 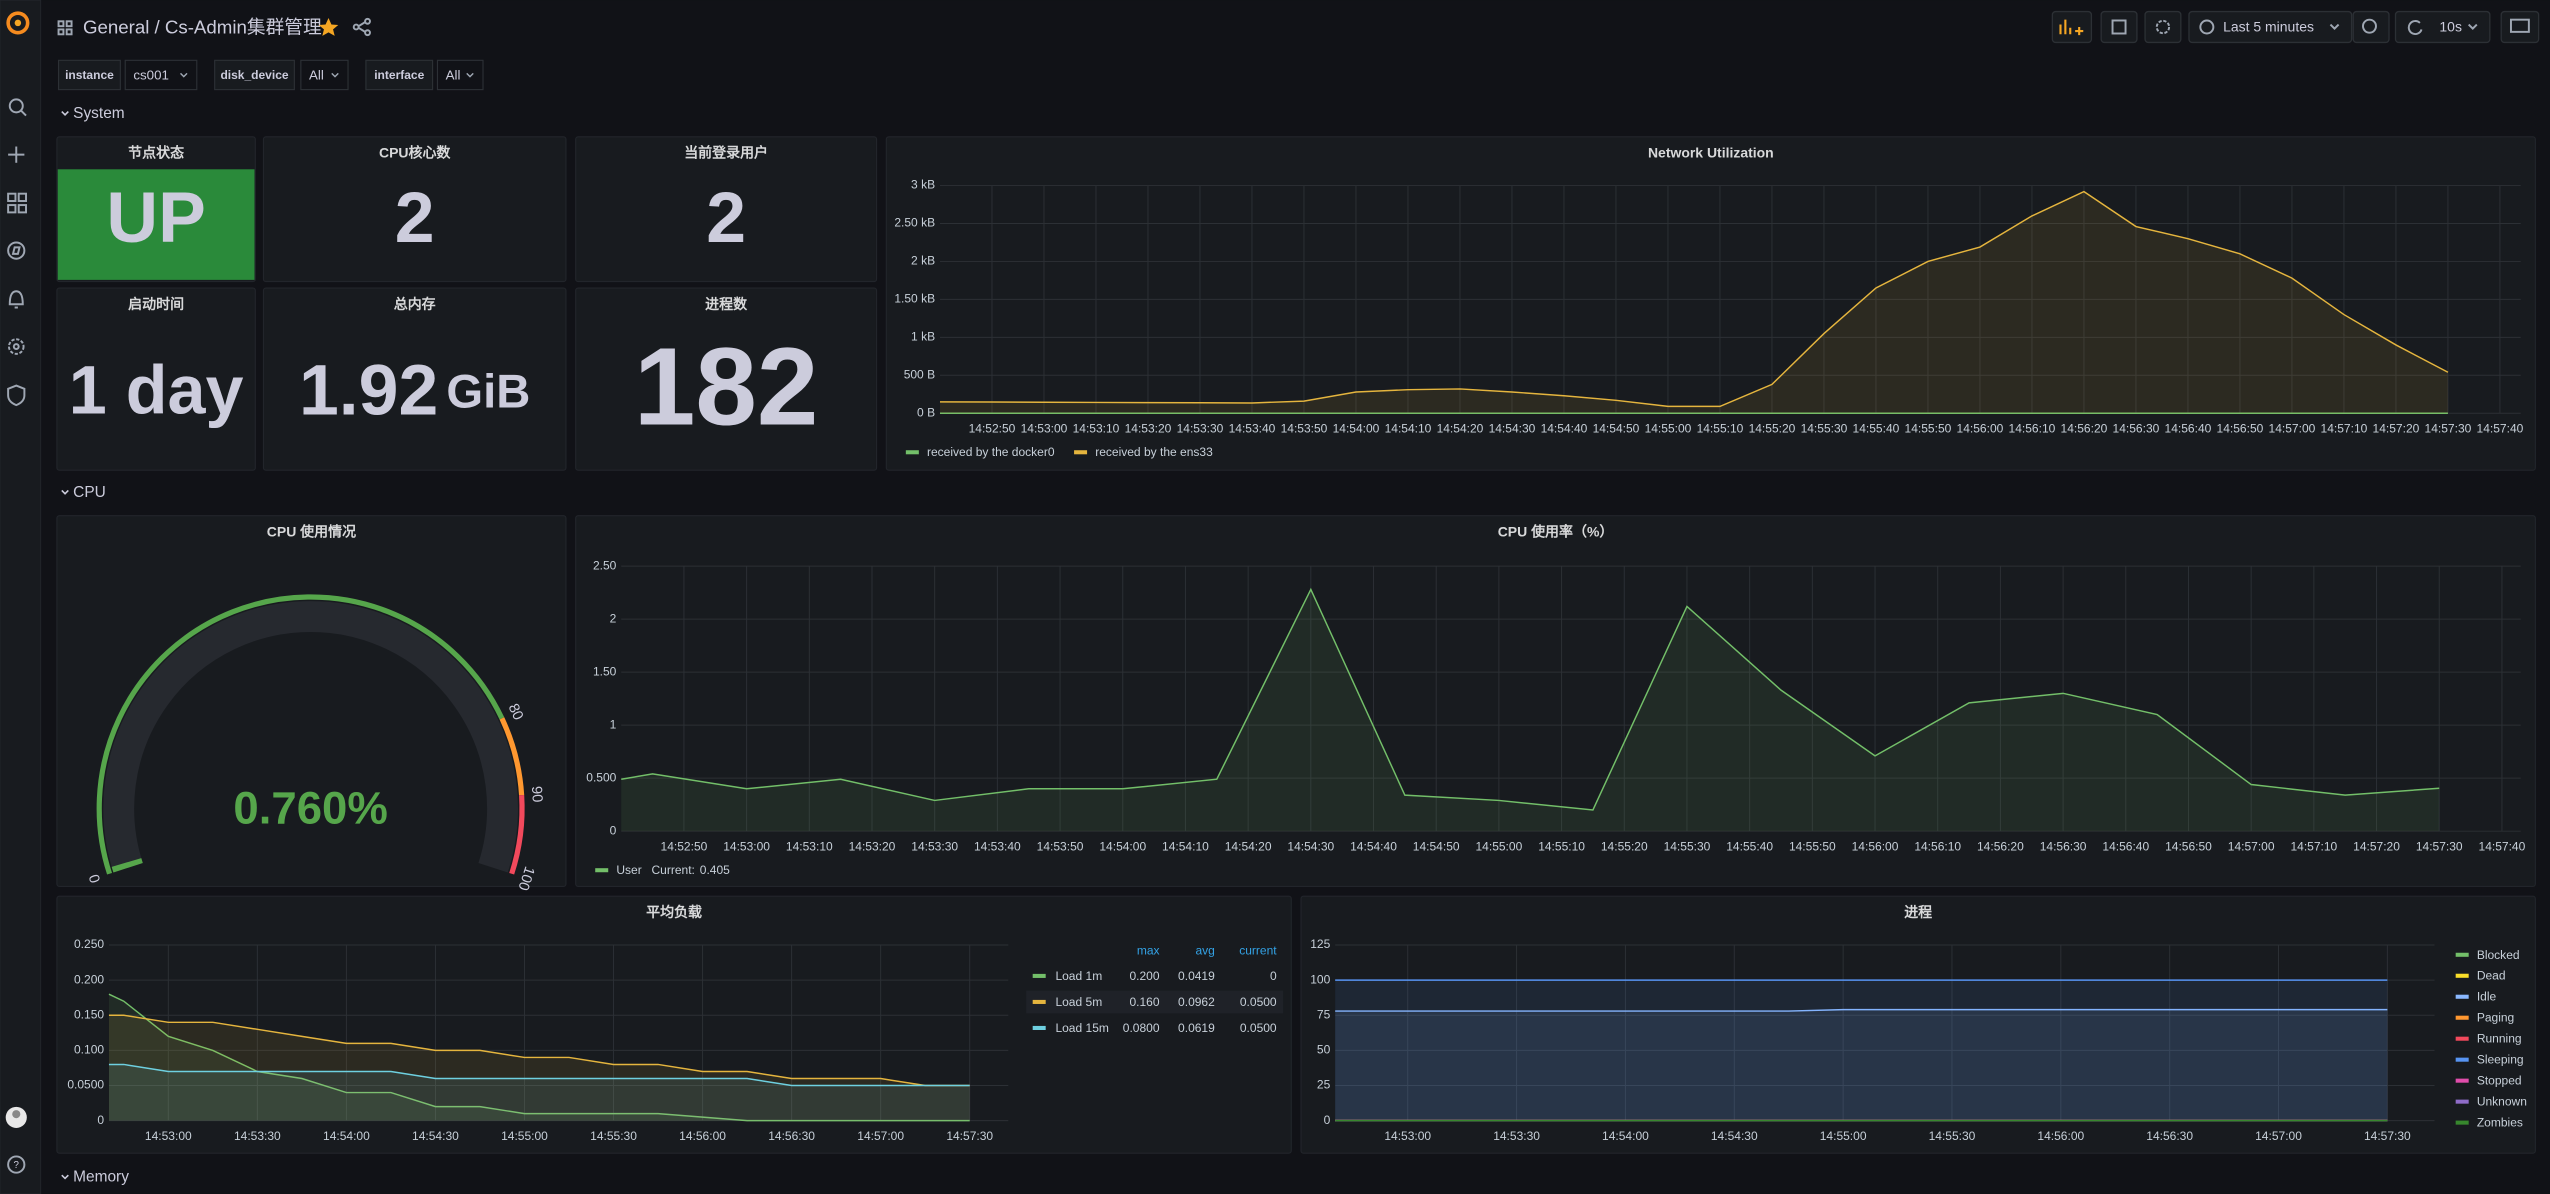 I want to click on legend-label: User, so click(x=628, y=870).